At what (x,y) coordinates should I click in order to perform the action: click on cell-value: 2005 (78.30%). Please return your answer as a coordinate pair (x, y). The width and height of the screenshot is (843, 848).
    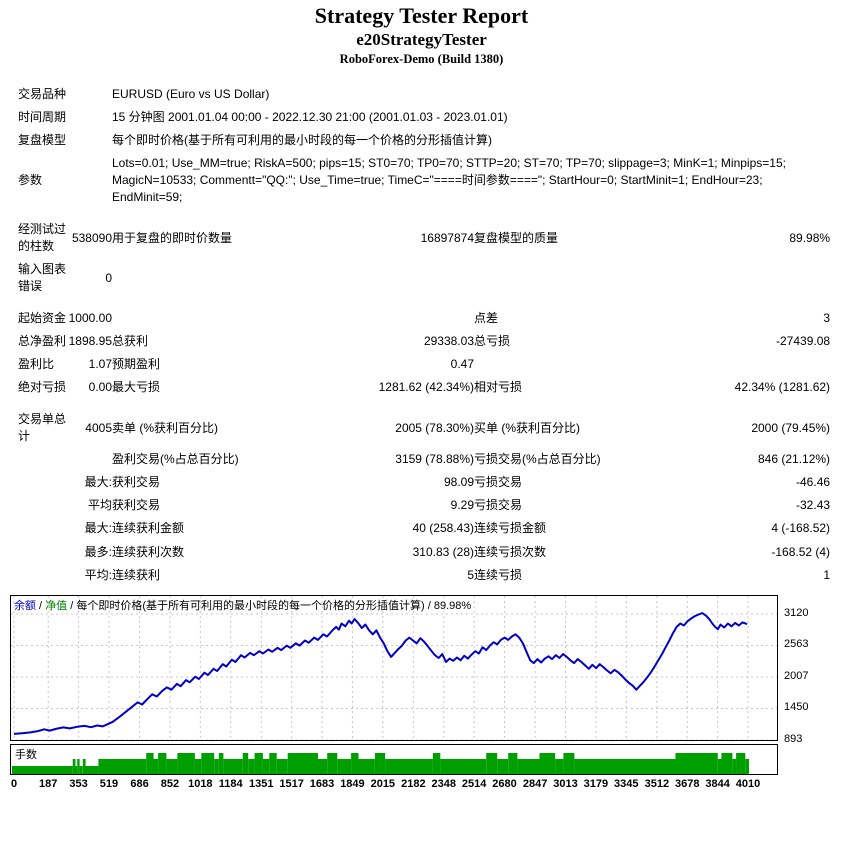
    Looking at the image, I should click on (434, 427).